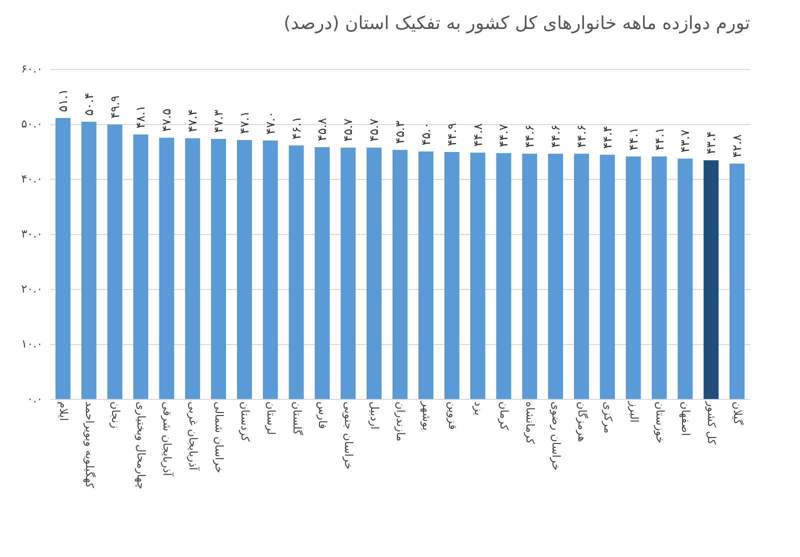  What do you see at coordinates (607, 137) in the screenshot?
I see `data-label: ۴۴.۴` at bounding box center [607, 137].